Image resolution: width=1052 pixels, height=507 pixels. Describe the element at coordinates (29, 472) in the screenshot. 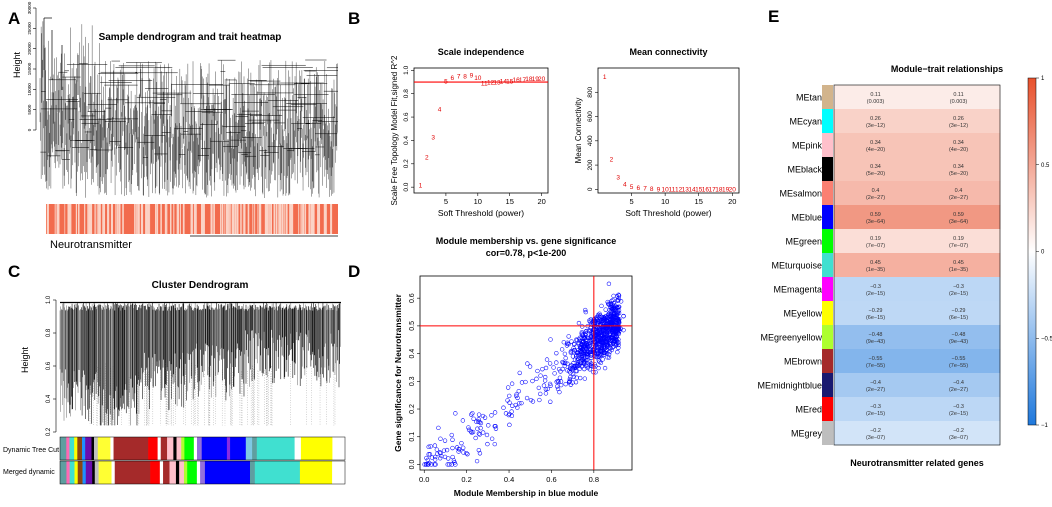

I see `merged-dynamic-label: Merged dynamic` at that location.